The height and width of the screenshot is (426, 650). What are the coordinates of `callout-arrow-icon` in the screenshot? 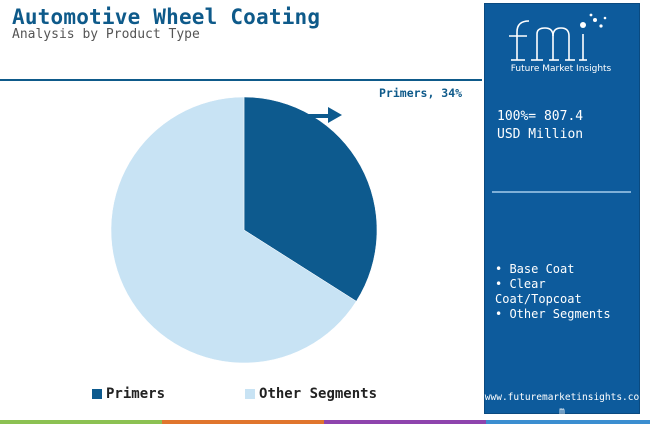 It's located at (321, 115).